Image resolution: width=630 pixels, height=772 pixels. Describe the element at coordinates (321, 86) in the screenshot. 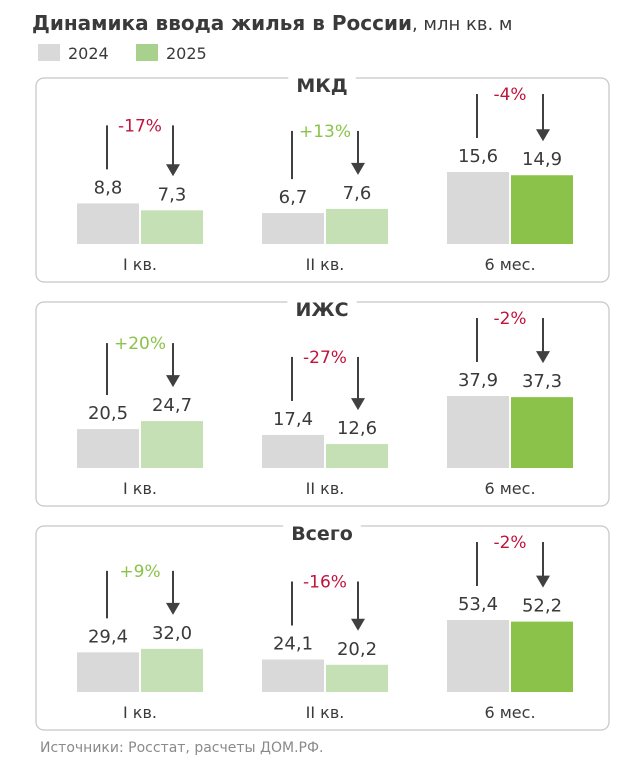

I see `panel-title: МКД` at that location.